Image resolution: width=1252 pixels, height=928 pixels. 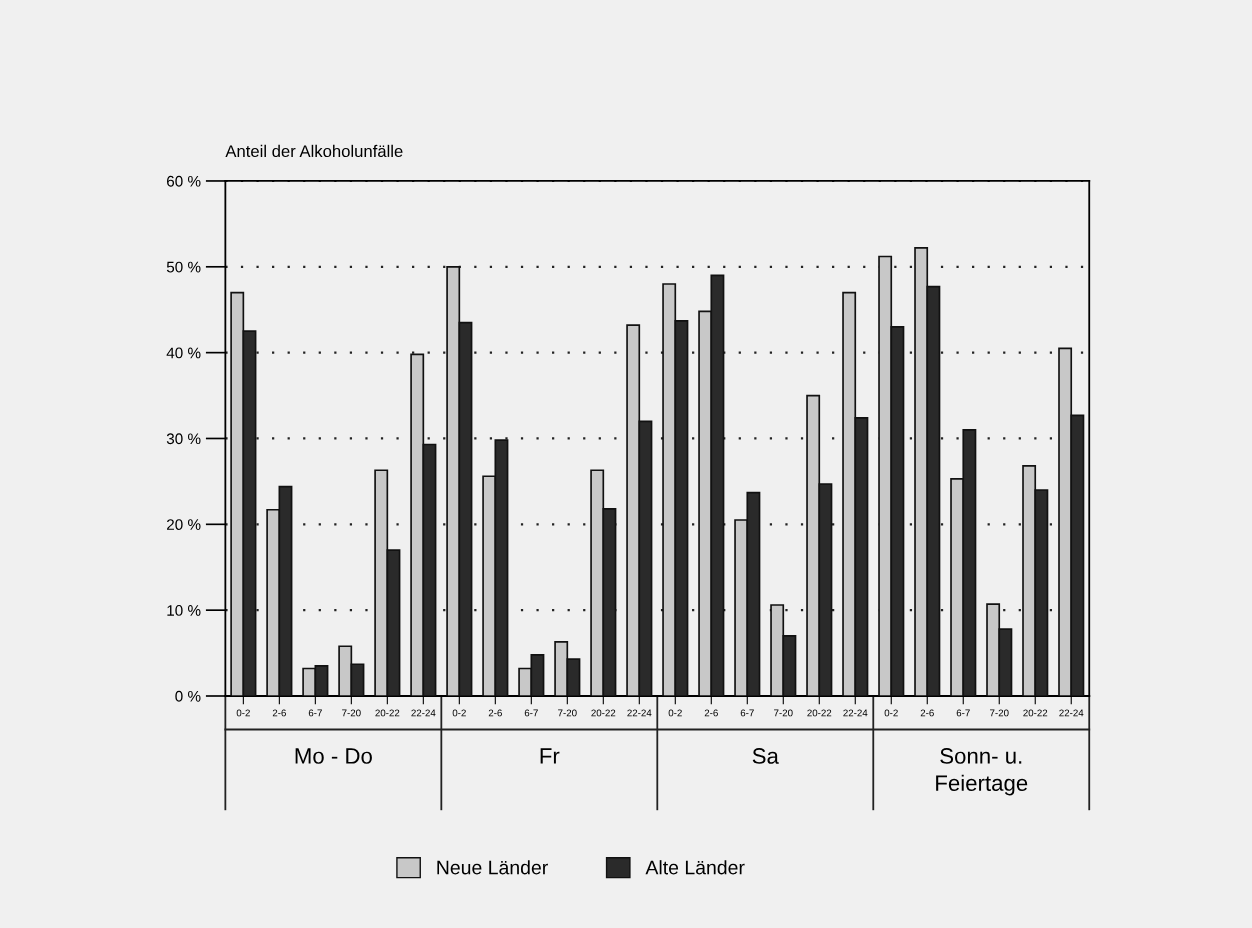 I want to click on y-tick-label: 30 %, so click(x=183, y=439).